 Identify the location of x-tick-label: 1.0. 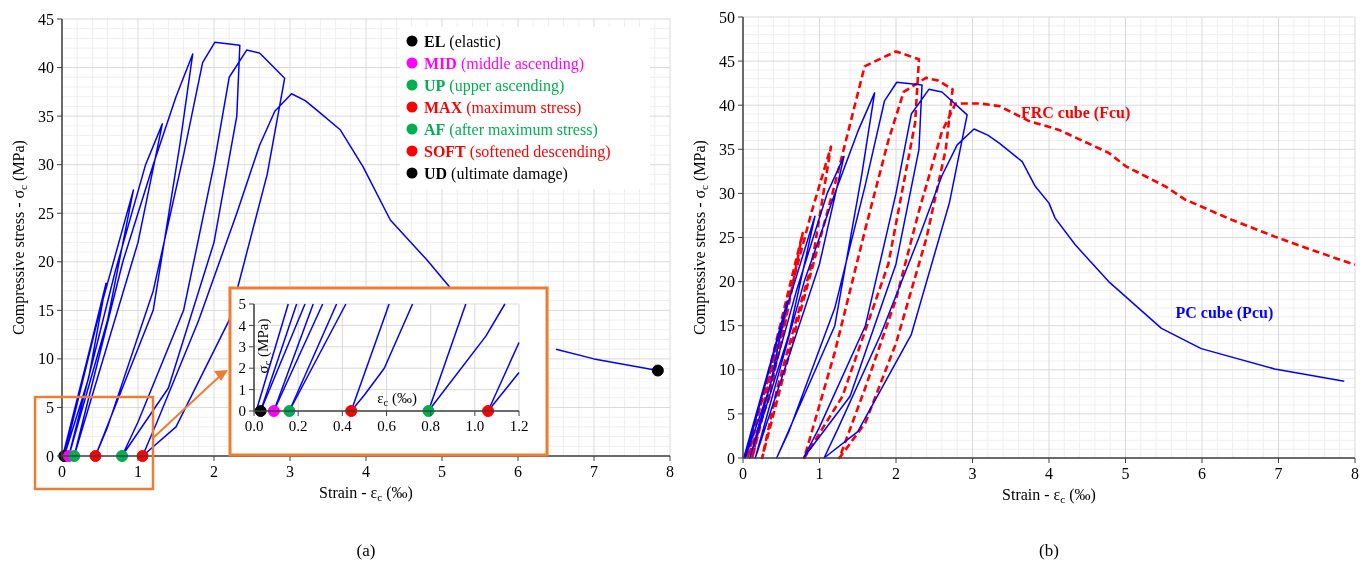
(475, 426).